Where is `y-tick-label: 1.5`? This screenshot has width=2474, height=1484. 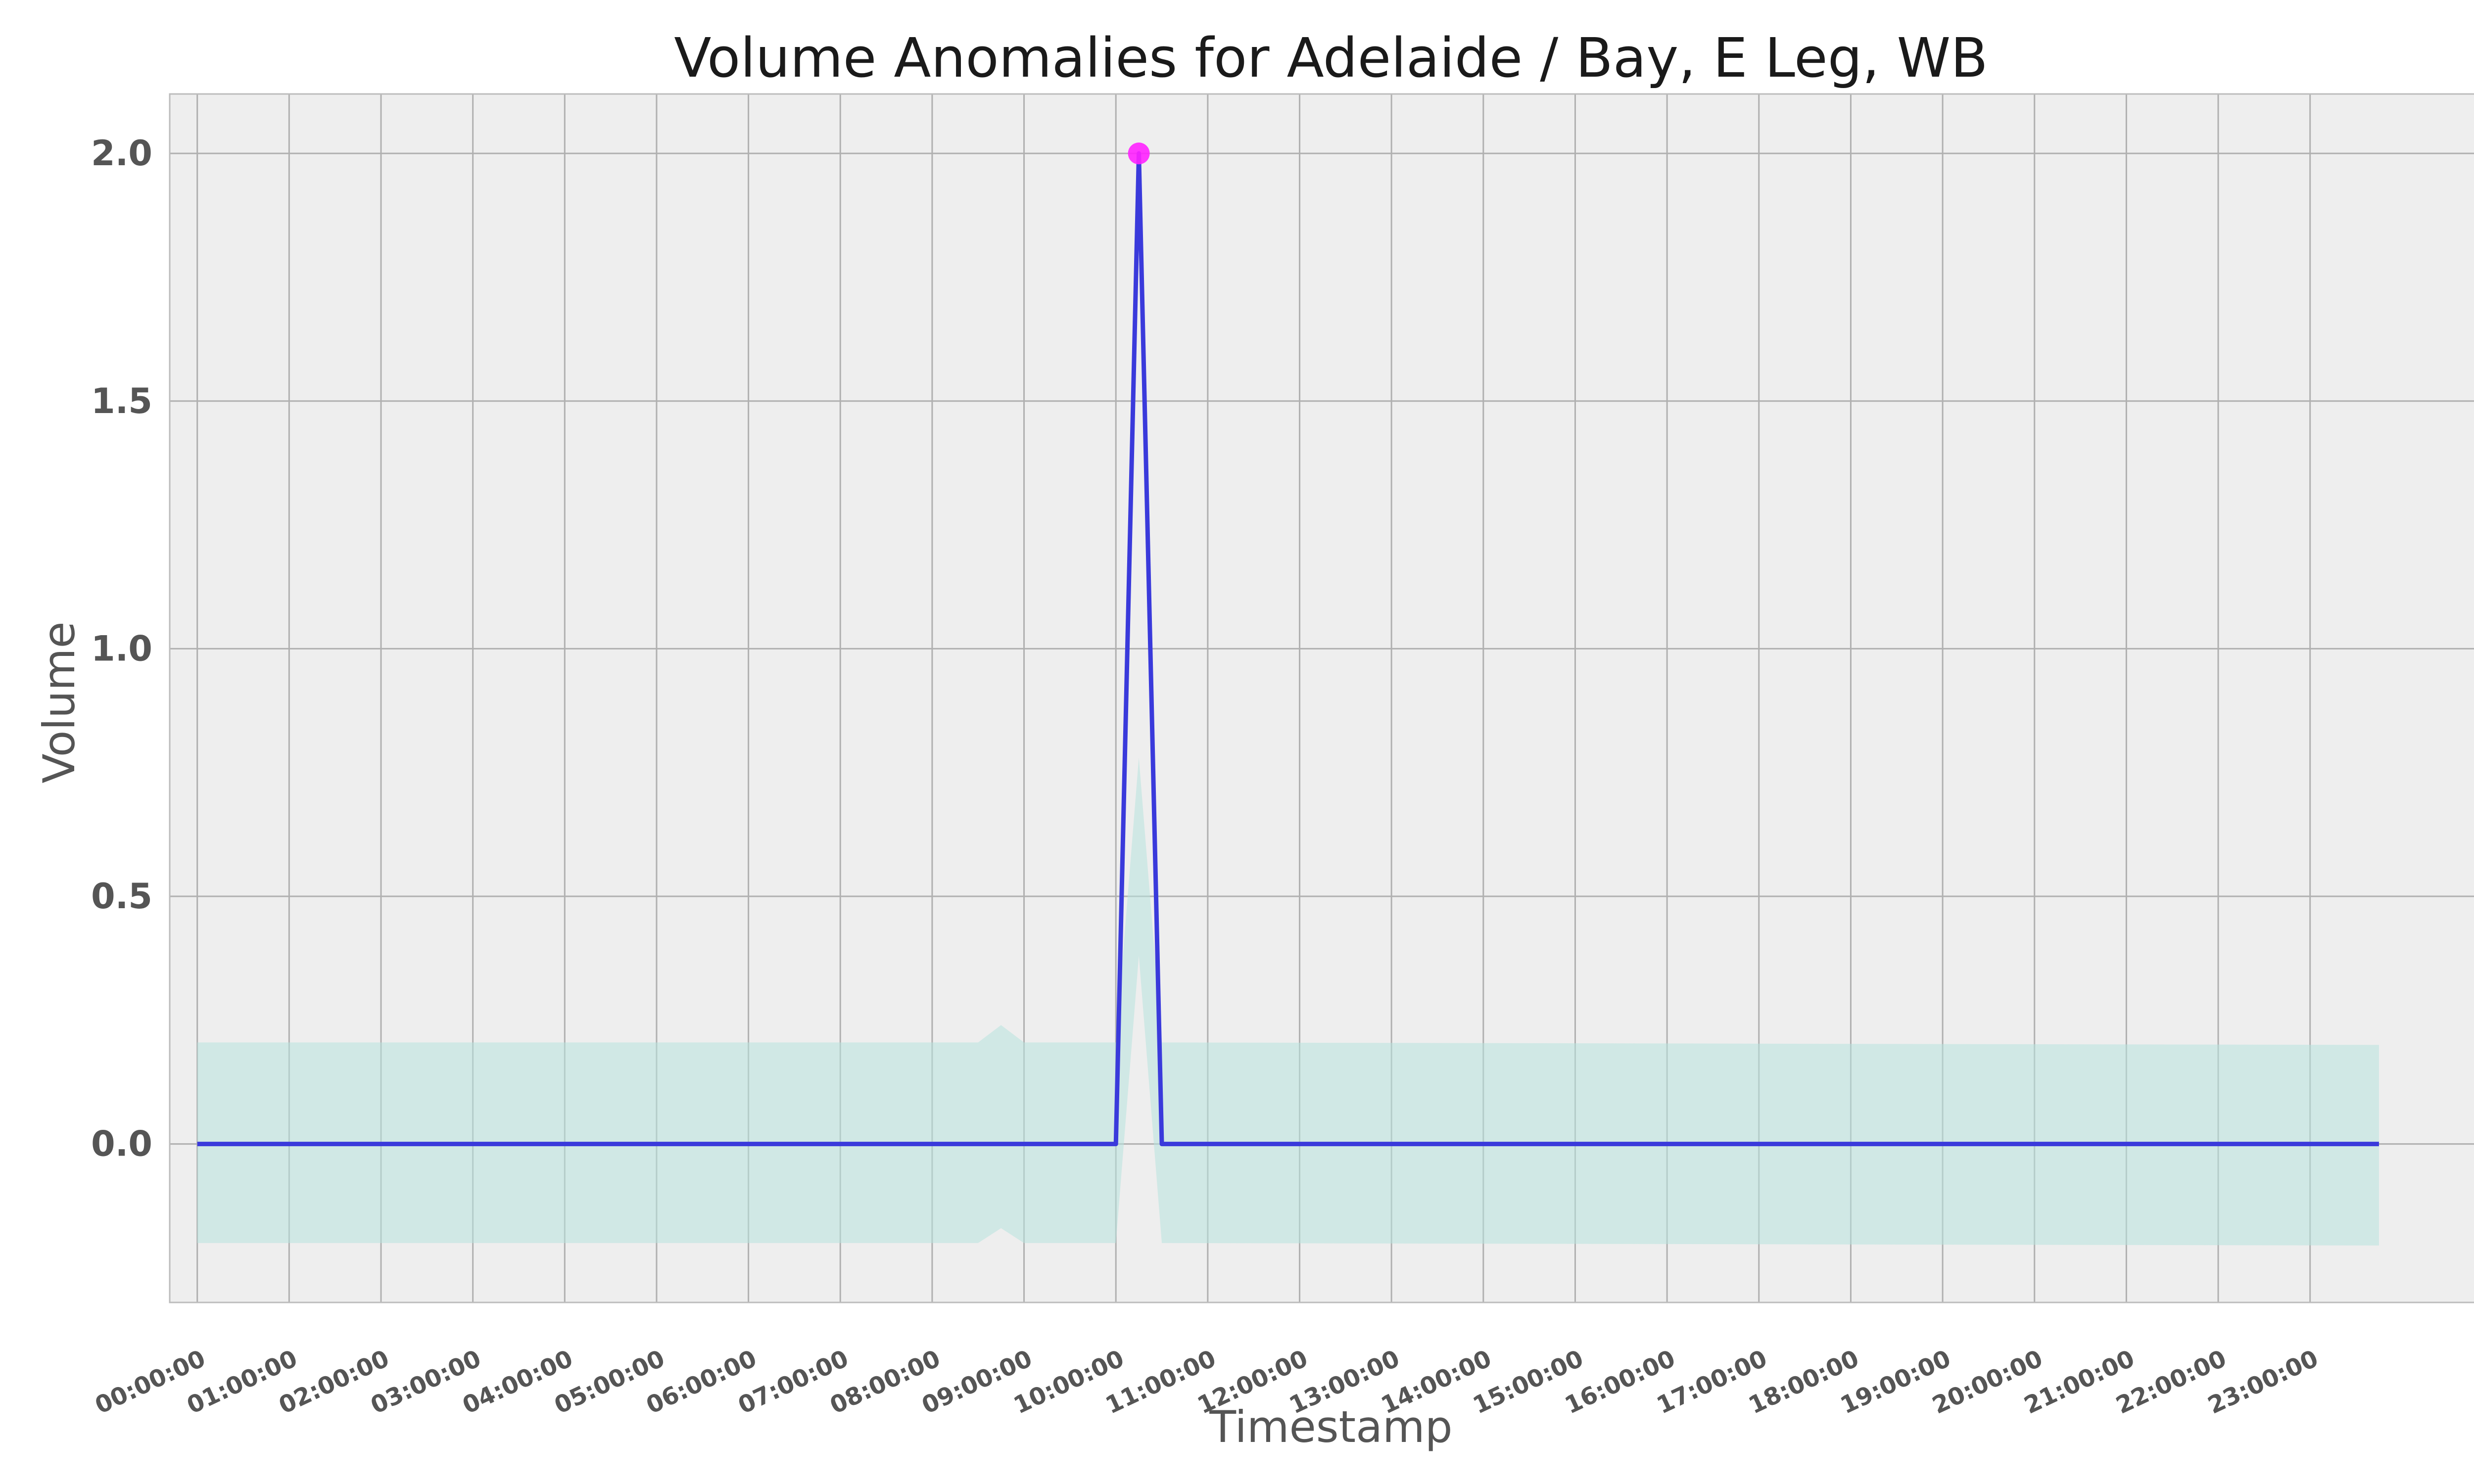
y-tick-label: 1.5 is located at coordinates (122, 401).